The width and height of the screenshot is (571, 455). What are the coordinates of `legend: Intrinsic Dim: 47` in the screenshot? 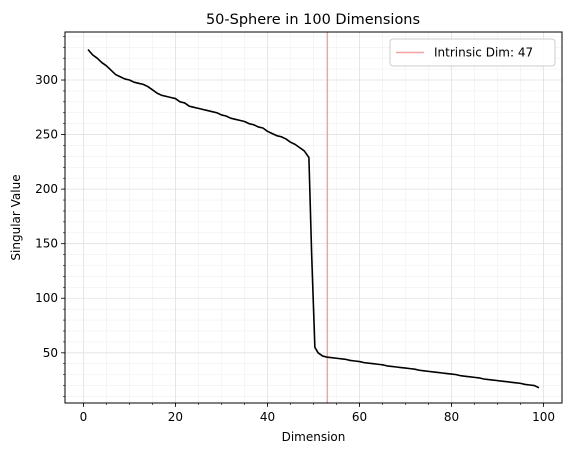 It's located at (472, 52).